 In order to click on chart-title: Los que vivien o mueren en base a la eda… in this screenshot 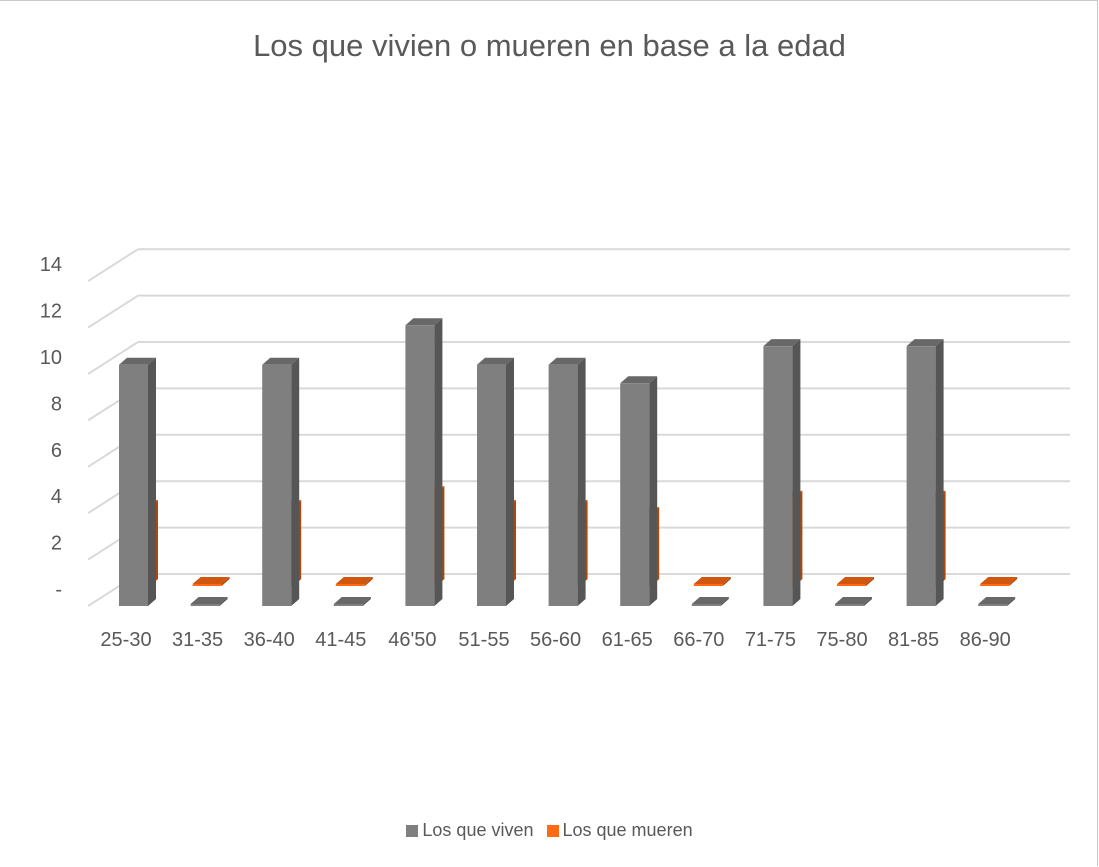, I will do `click(549, 45)`.